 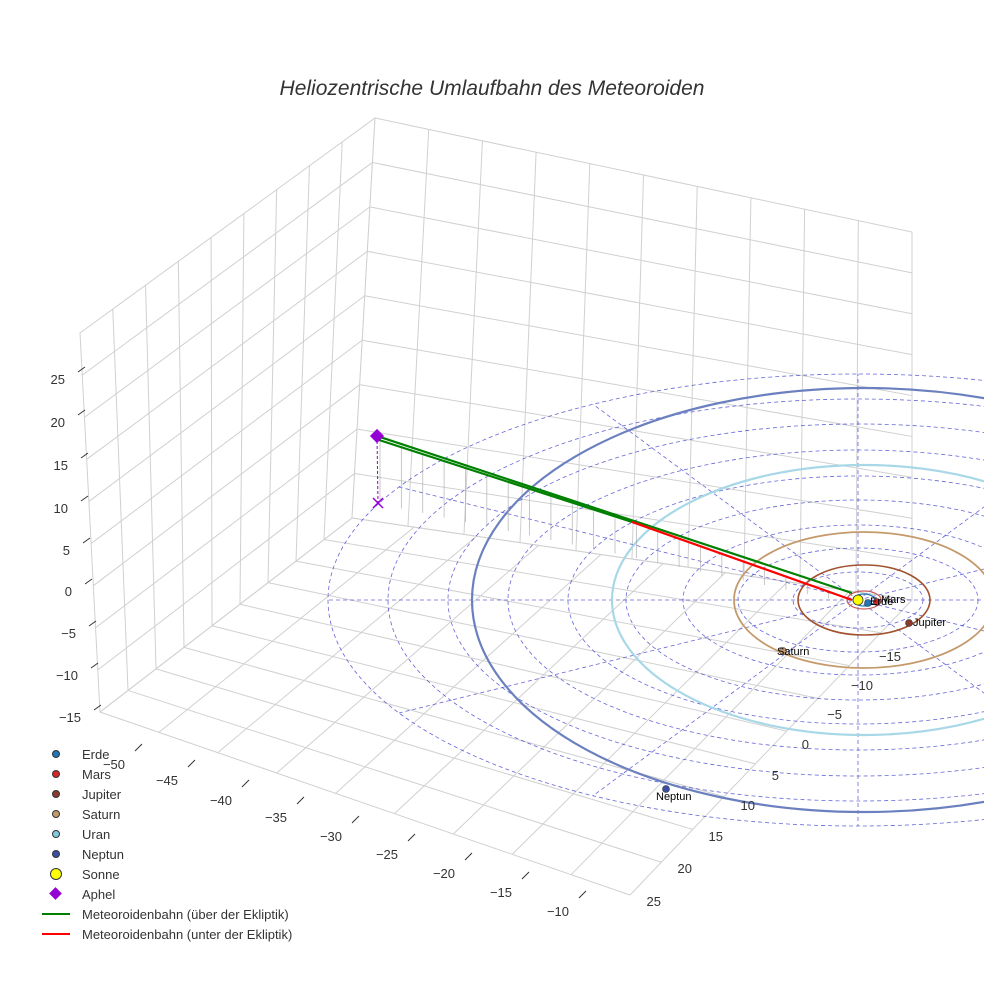 I want to click on y-tick-label: 0, so click(x=805, y=744).